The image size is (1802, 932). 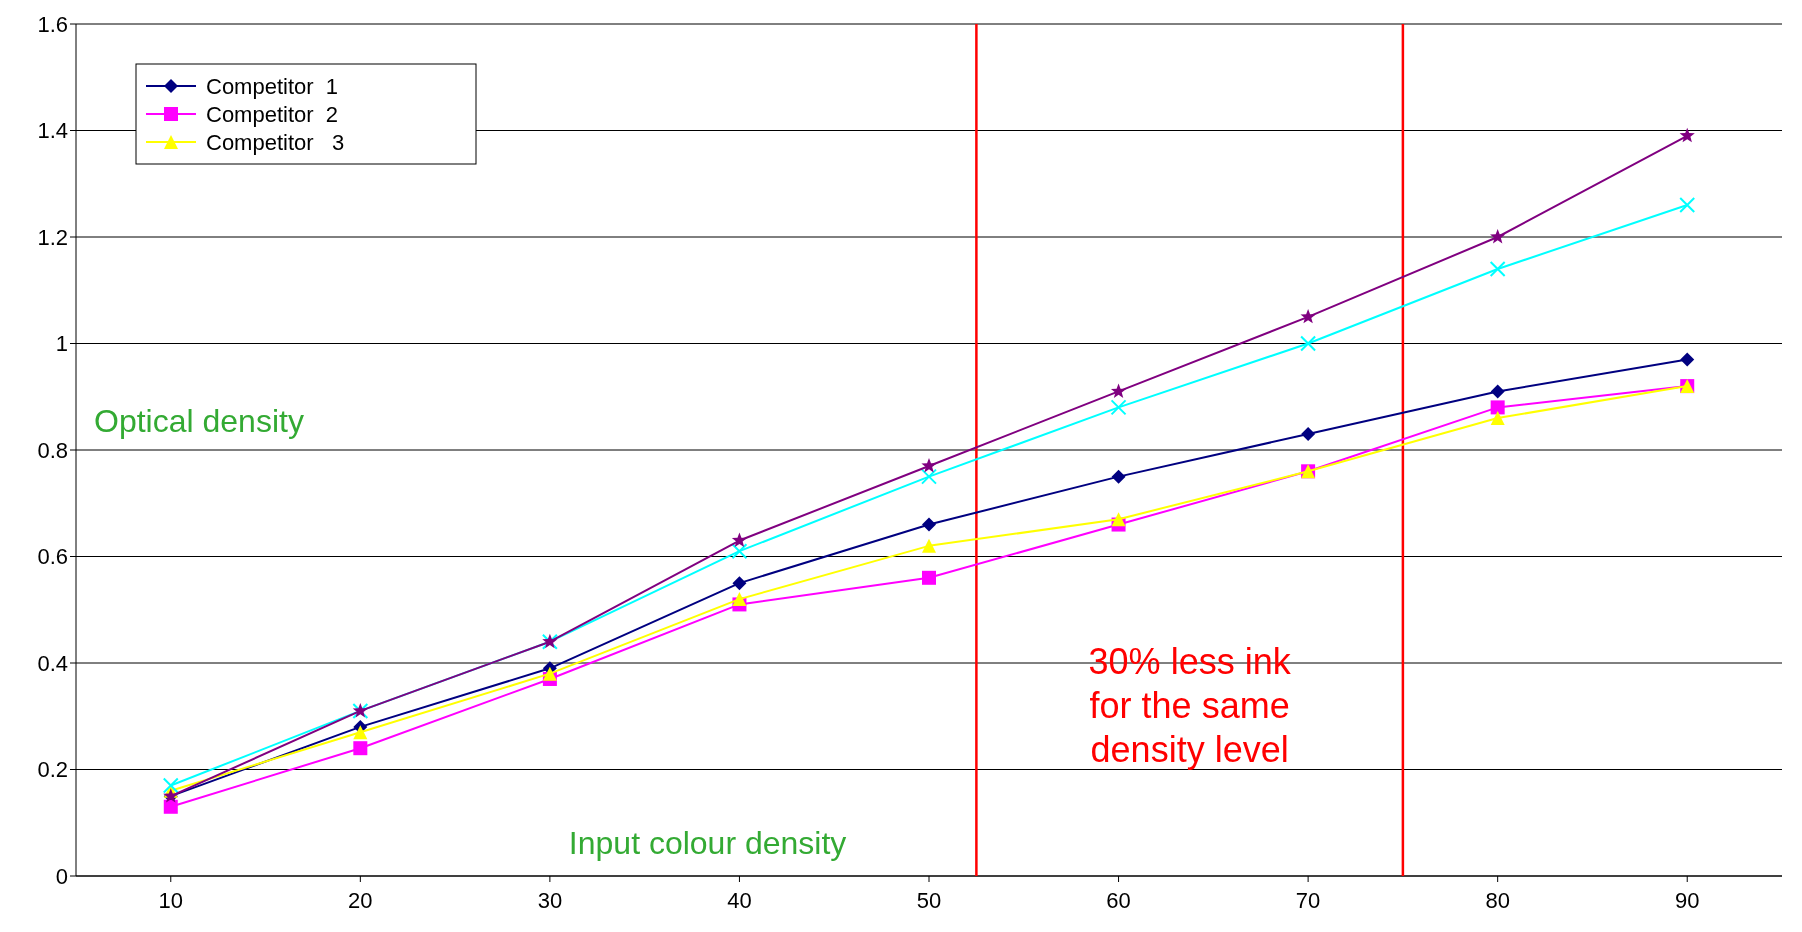 I want to click on y-tick-label: 1, so click(x=61, y=344).